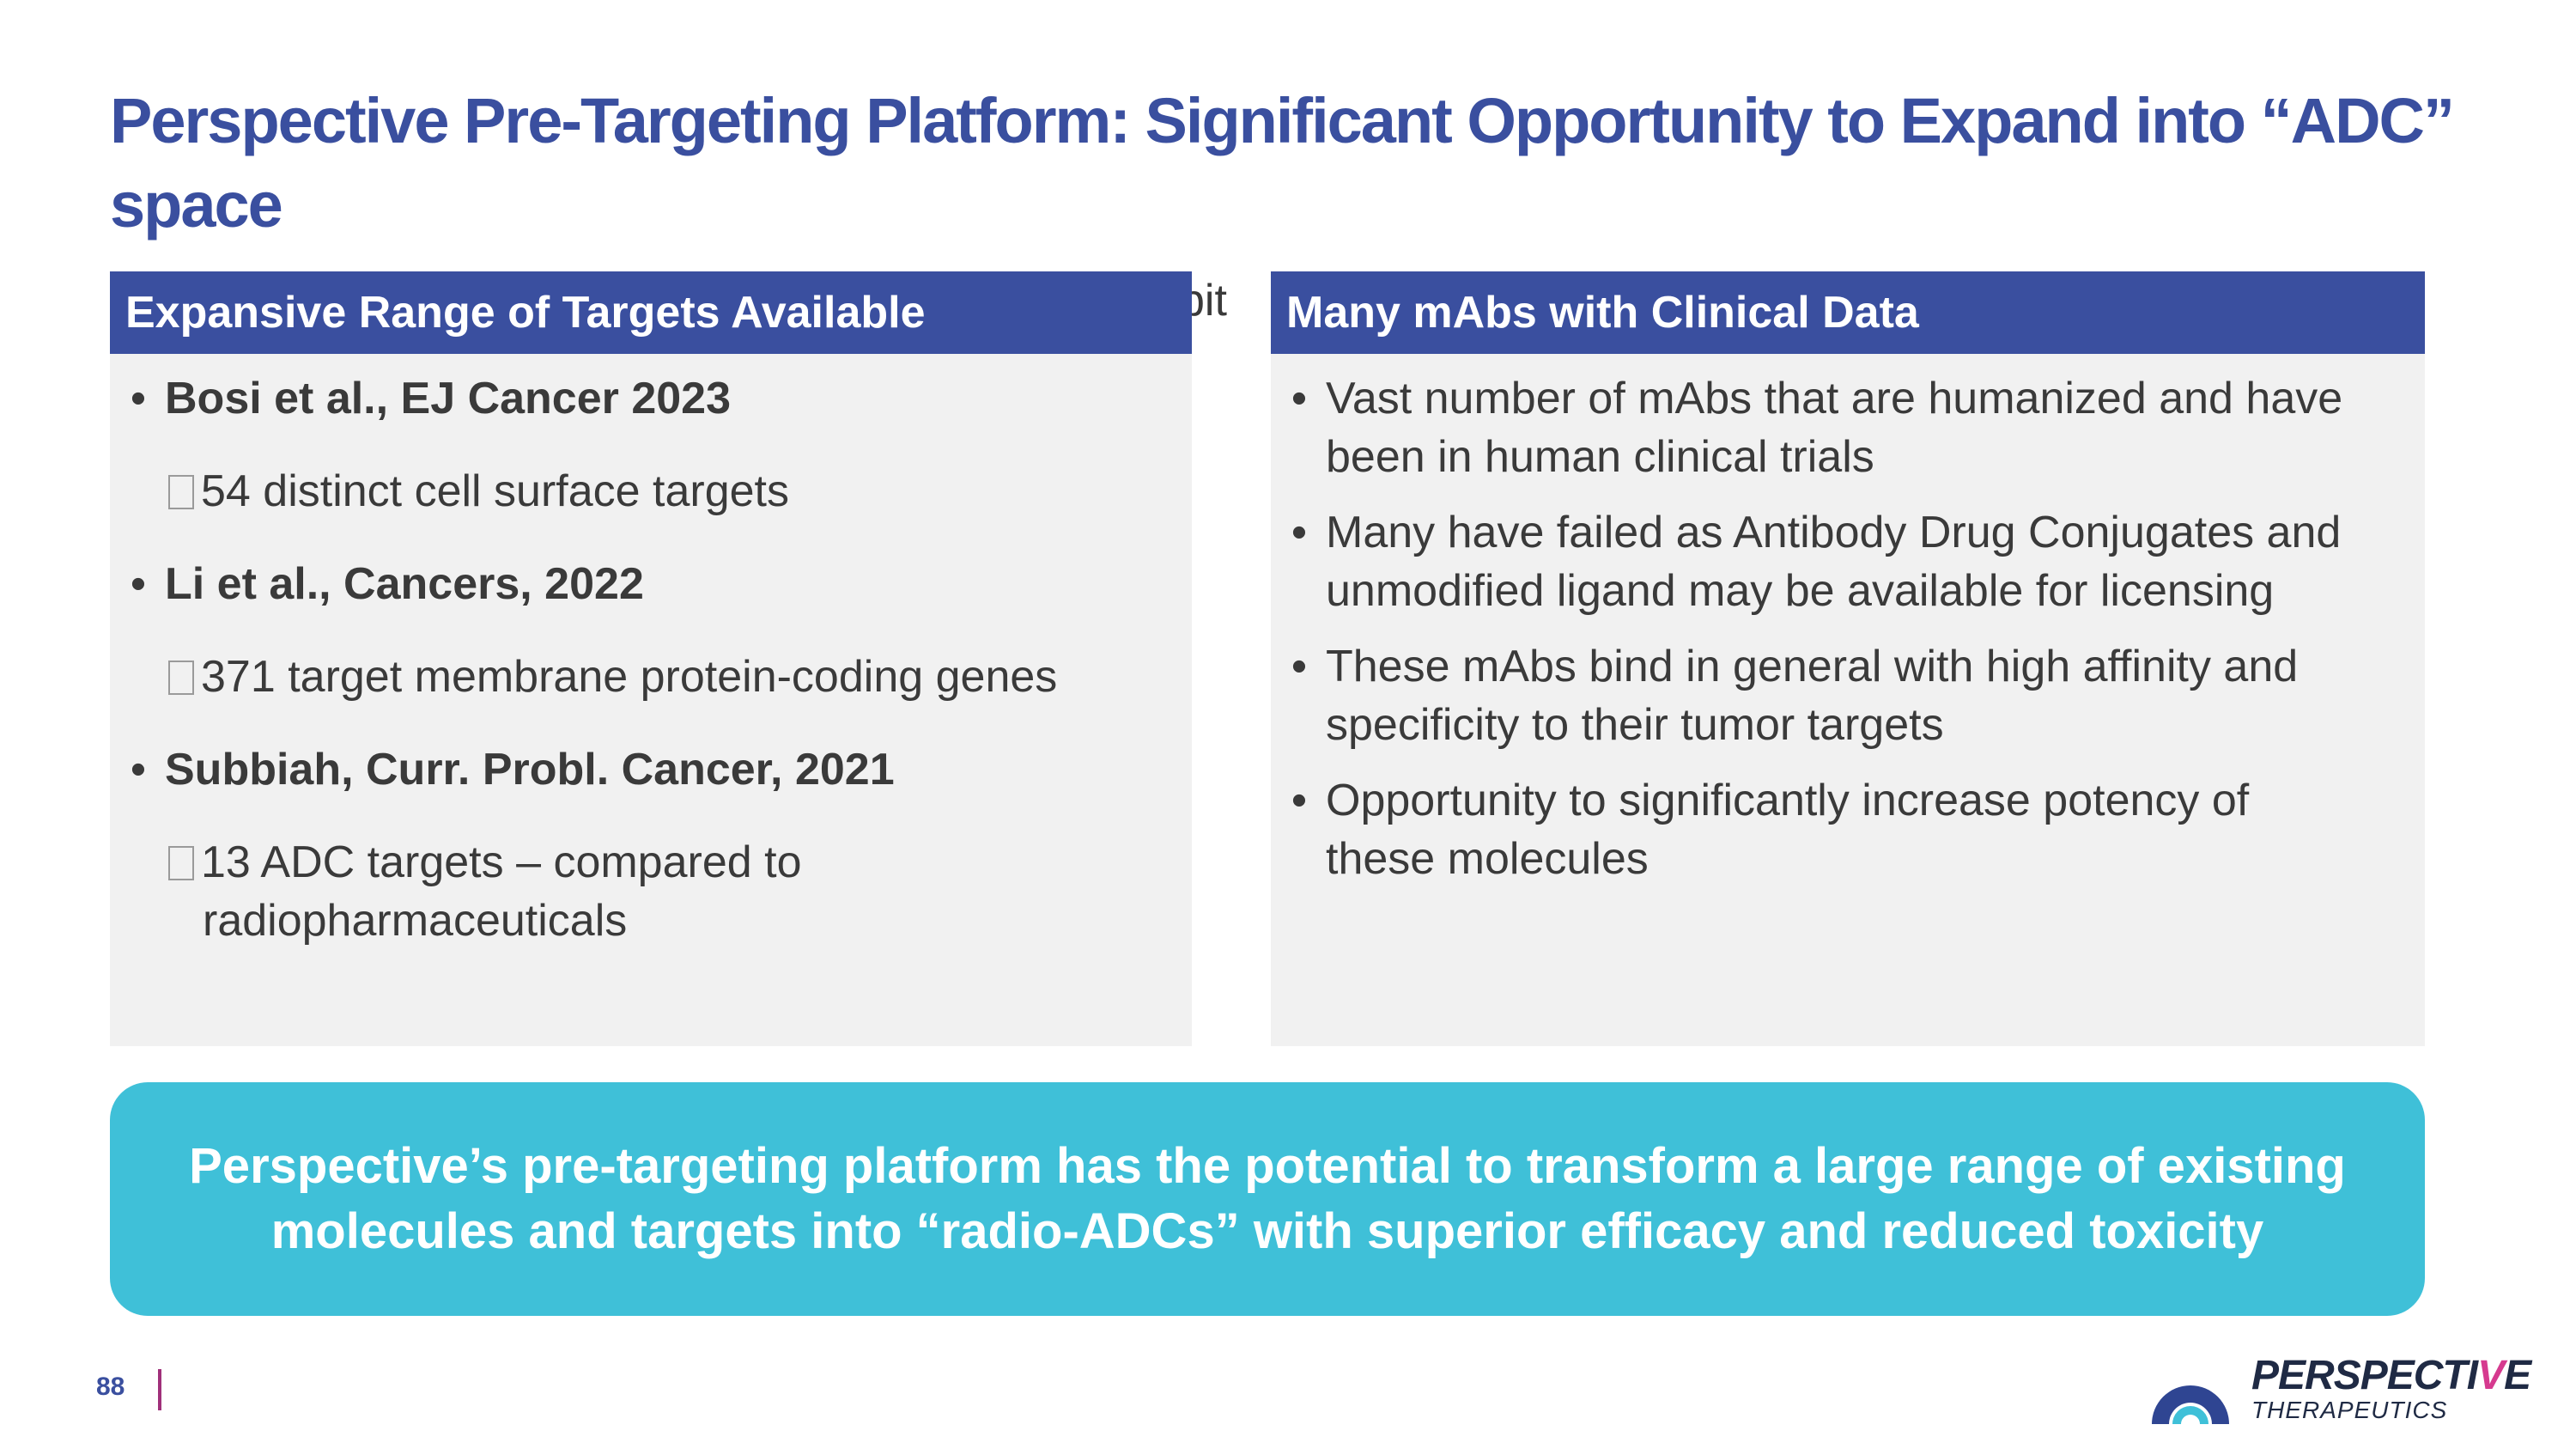 The width and height of the screenshot is (2576, 1449). Describe the element at coordinates (651, 312) in the screenshot. I see `left-panel-header: Expansive Range of Targets Available` at that location.